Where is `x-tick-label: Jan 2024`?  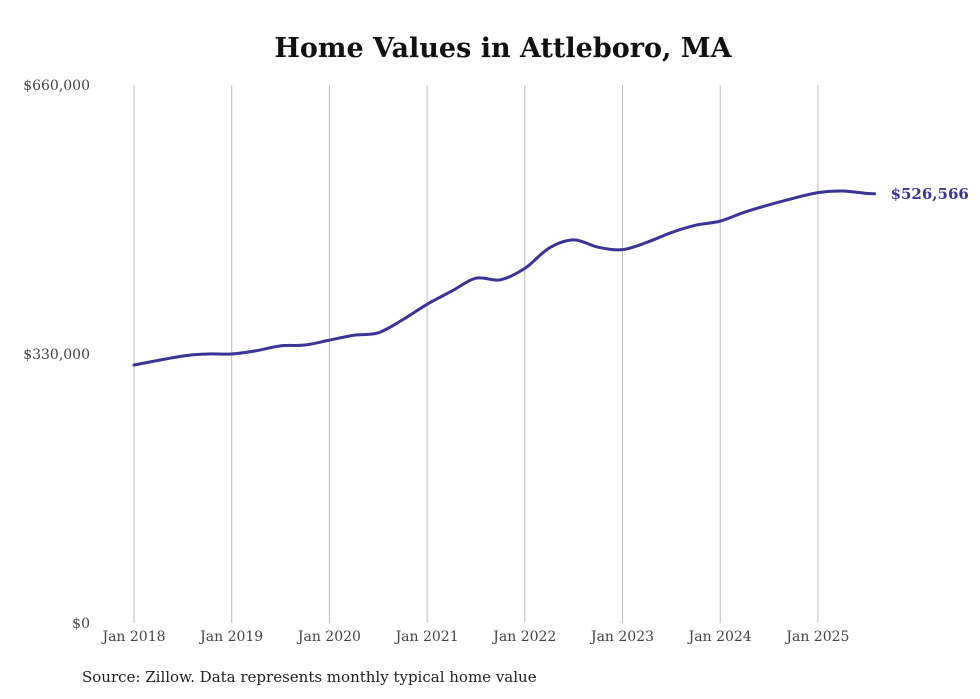 x-tick-label: Jan 2024 is located at coordinates (719, 637).